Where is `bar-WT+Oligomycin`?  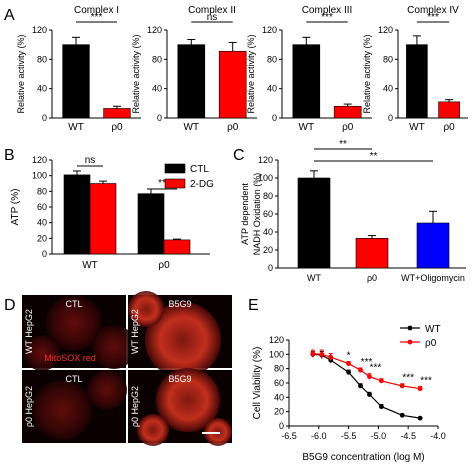
bar-WT+Oligomycin is located at coordinates (433, 245).